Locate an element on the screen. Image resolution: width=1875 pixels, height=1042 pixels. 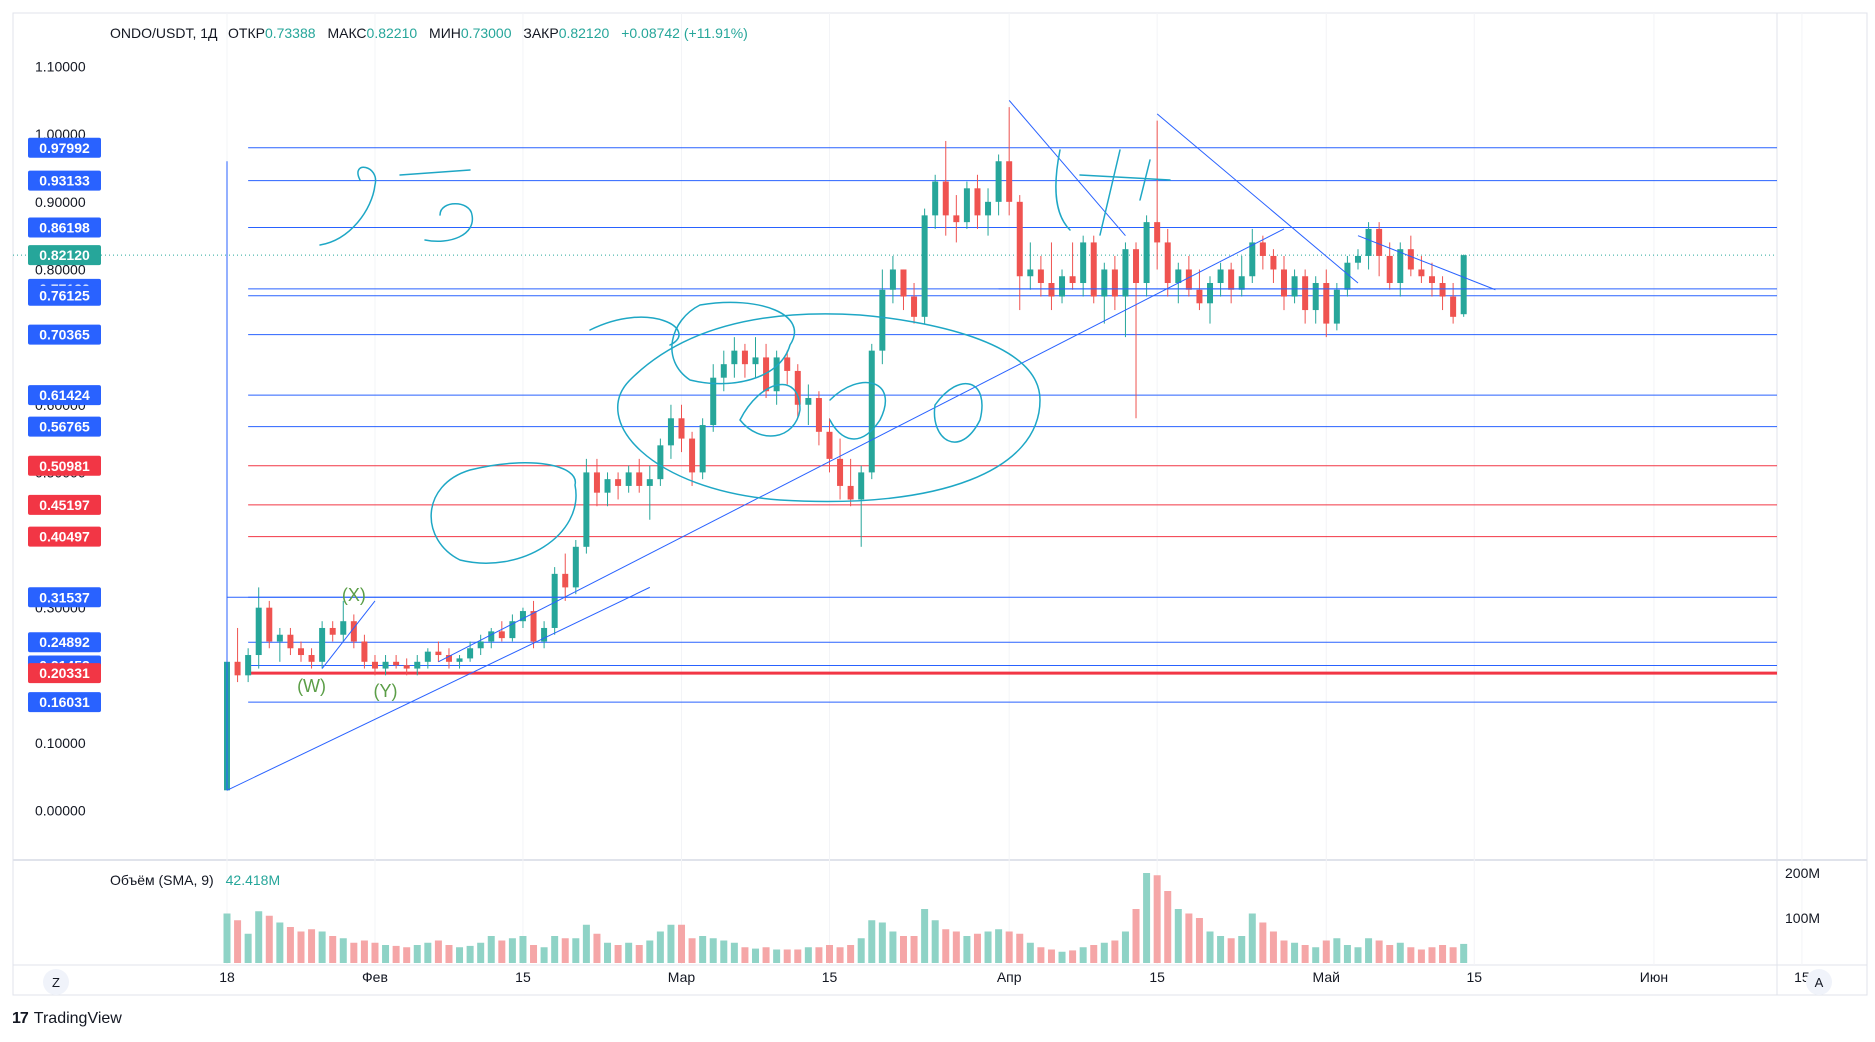
price-level-label: 0.40497 is located at coordinates (64, 536).